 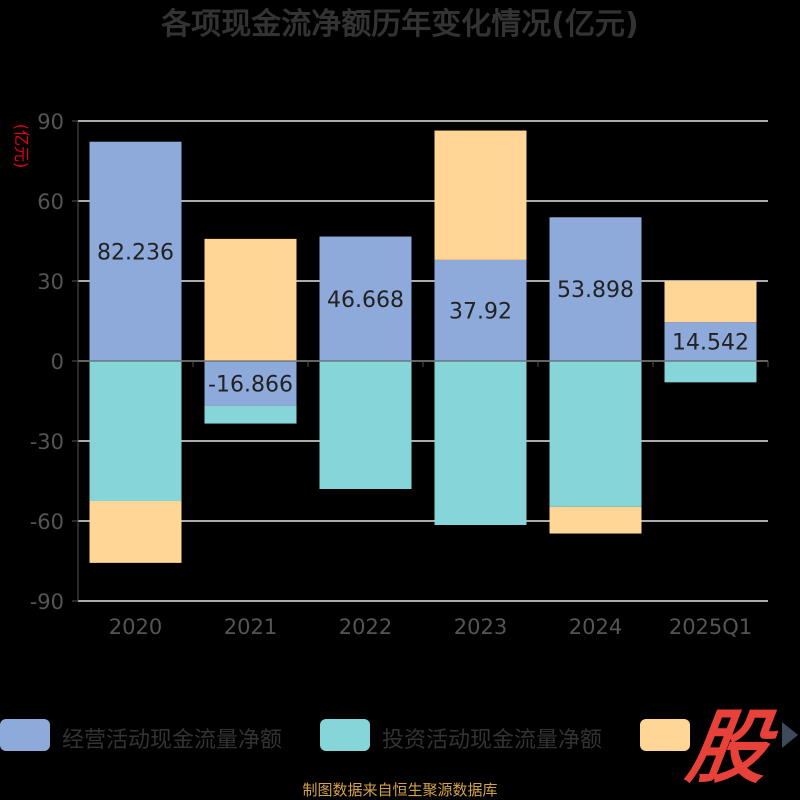 What do you see at coordinates (399, 24) in the screenshot?
I see `chart-title: 各项现金流净额历年变化情况(亿元)` at bounding box center [399, 24].